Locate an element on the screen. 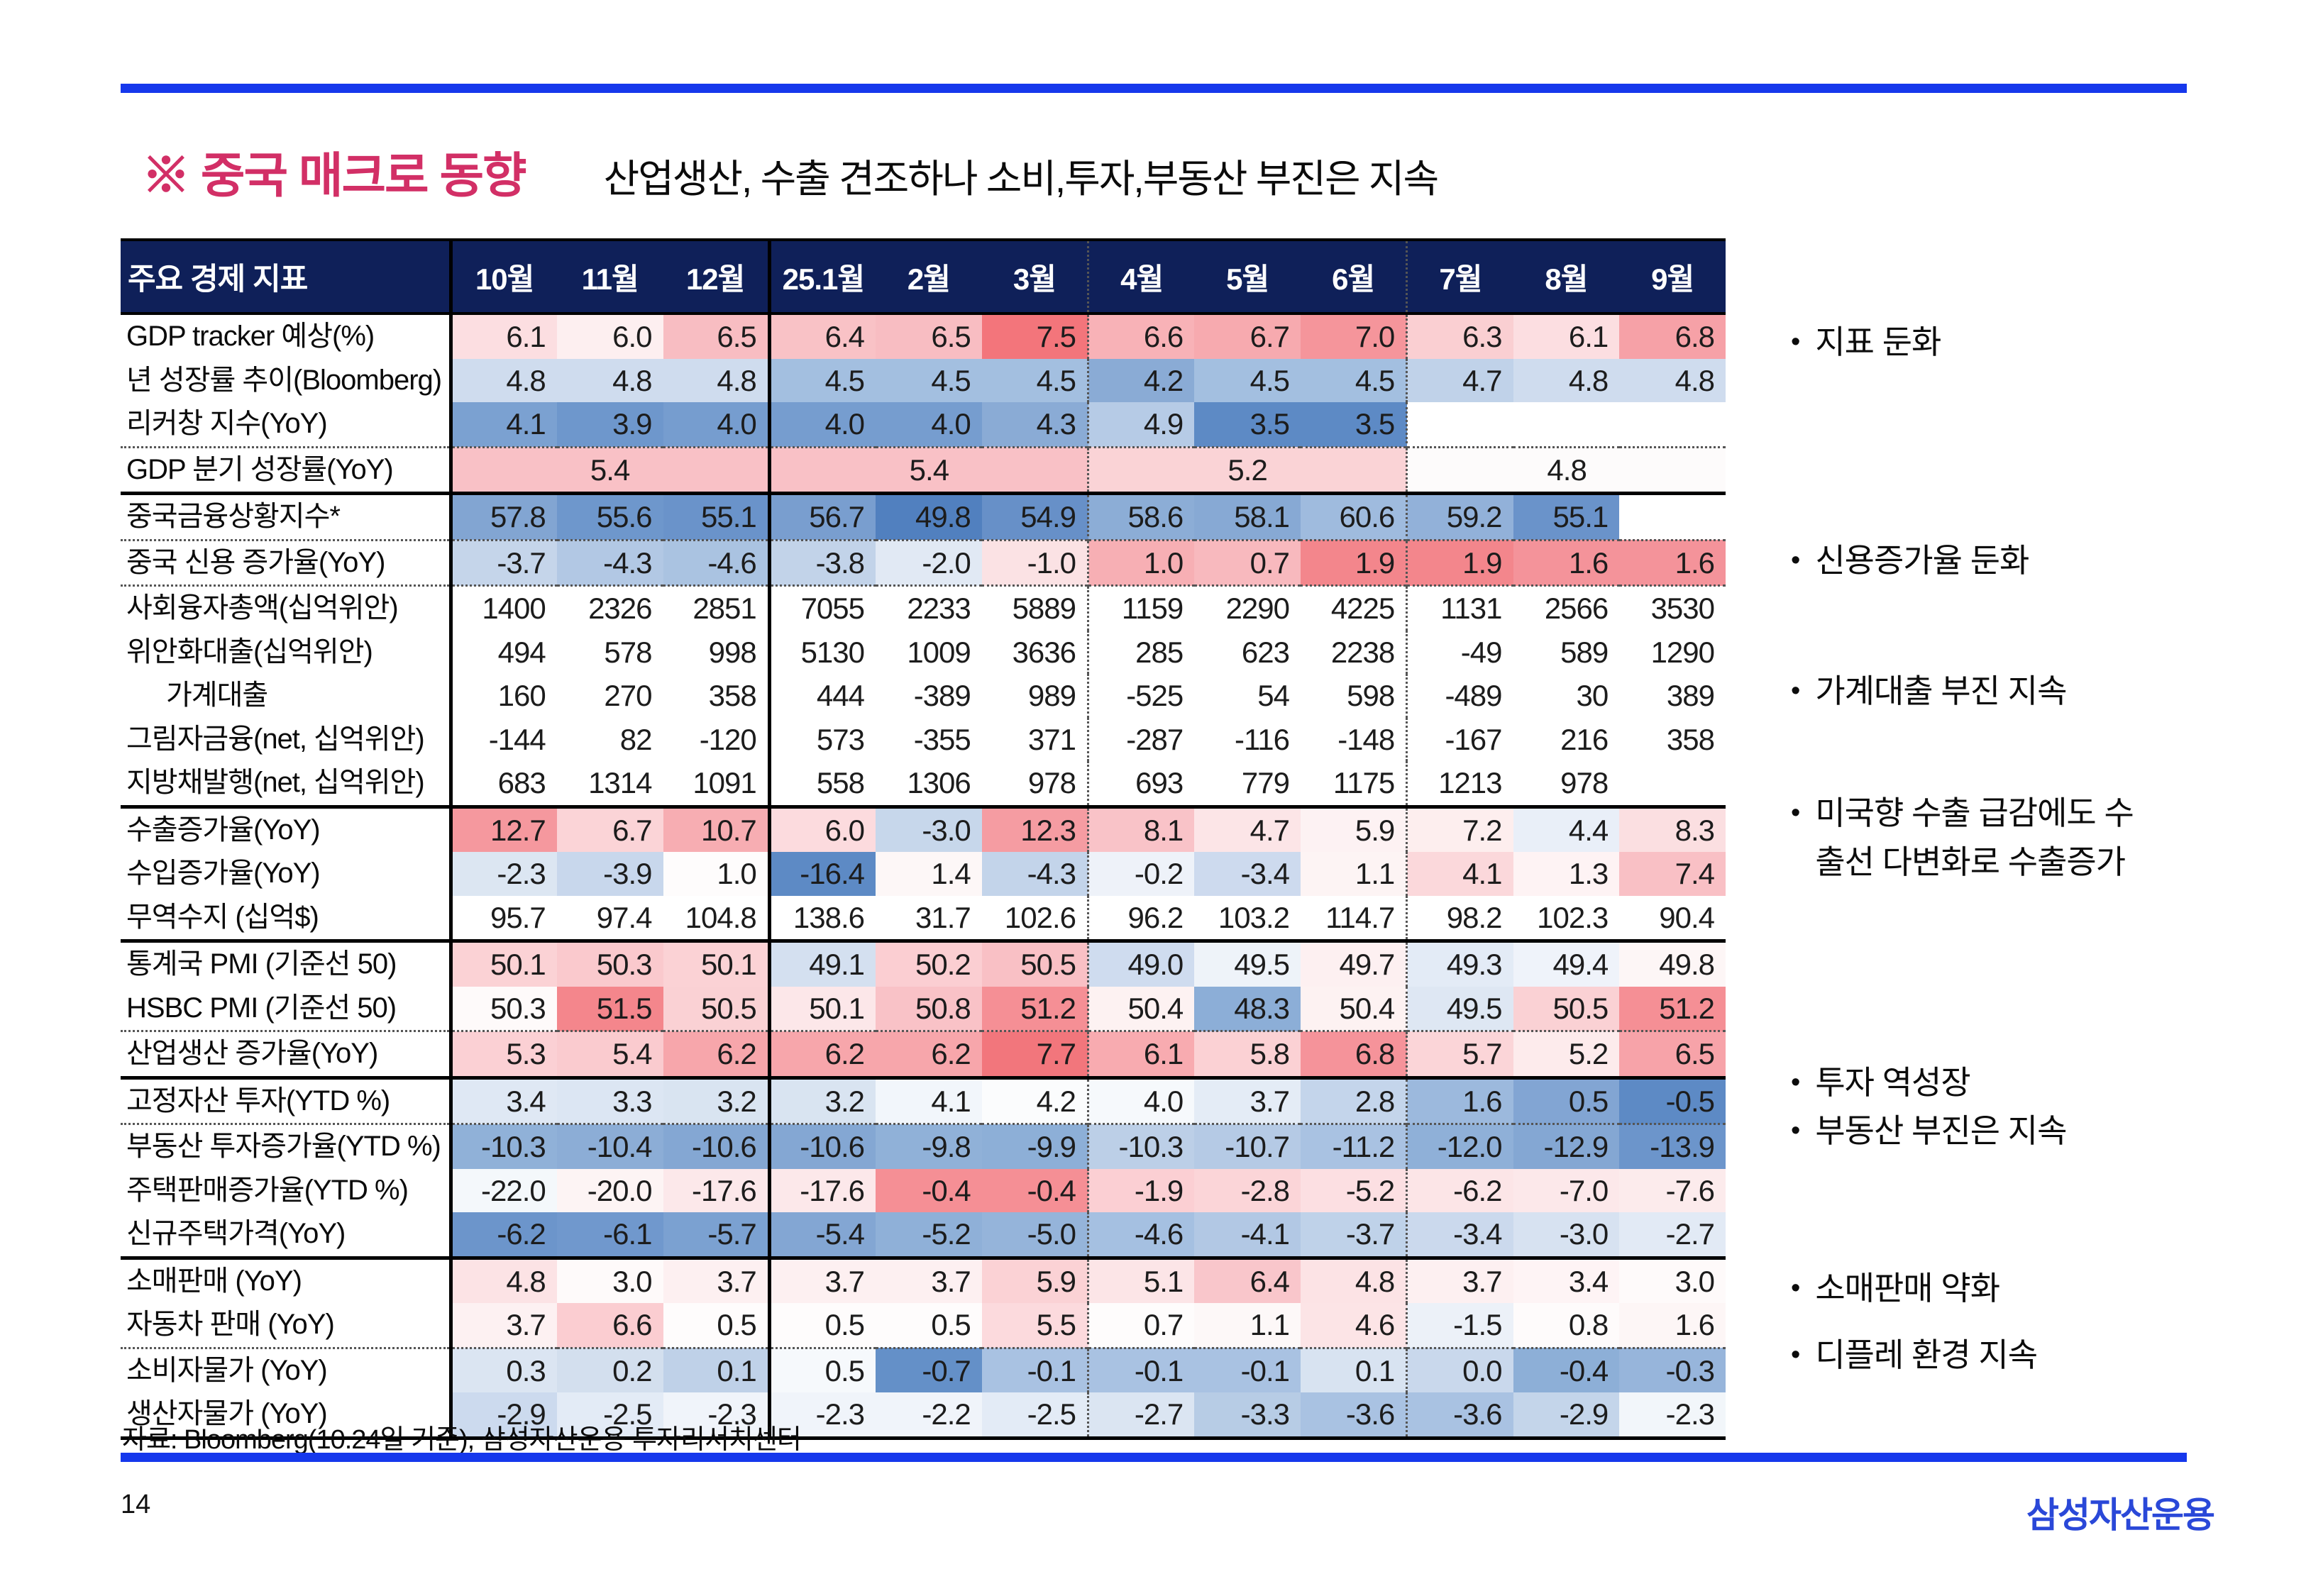 The height and width of the screenshot is (1596, 2306). value-cell: 0.5 is located at coordinates (1566, 1099).